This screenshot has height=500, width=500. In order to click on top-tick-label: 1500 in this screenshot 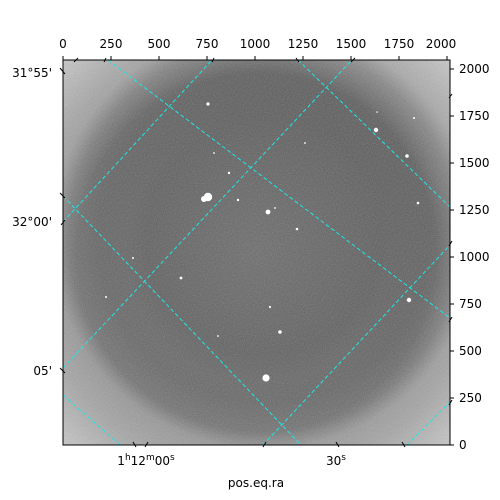, I will do `click(351, 44)`.